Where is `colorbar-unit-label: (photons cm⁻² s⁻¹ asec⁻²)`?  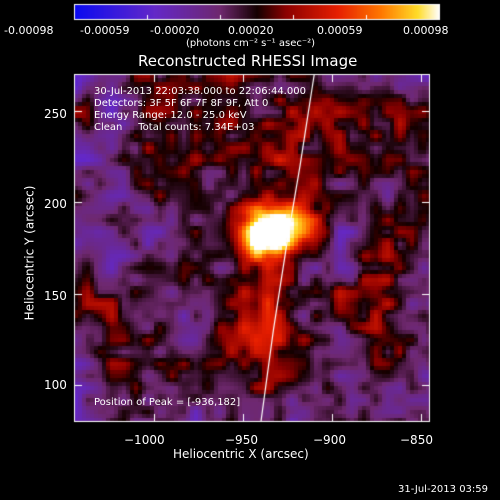 colorbar-unit-label: (photons cm⁻² s⁻¹ asec⁻²) is located at coordinates (251, 43).